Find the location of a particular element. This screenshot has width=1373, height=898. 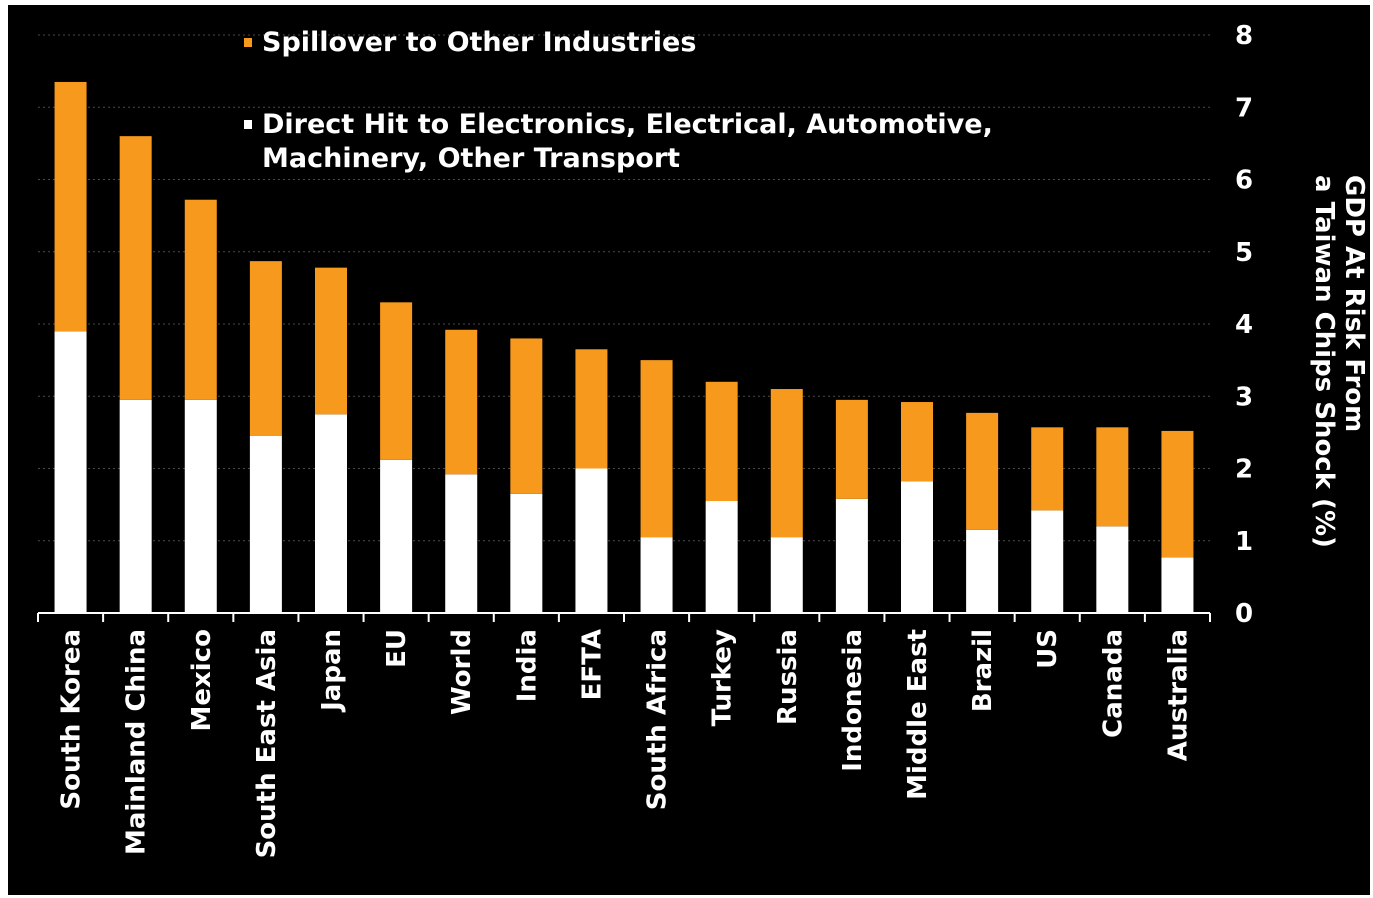

category-label: India is located at coordinates (527, 665).